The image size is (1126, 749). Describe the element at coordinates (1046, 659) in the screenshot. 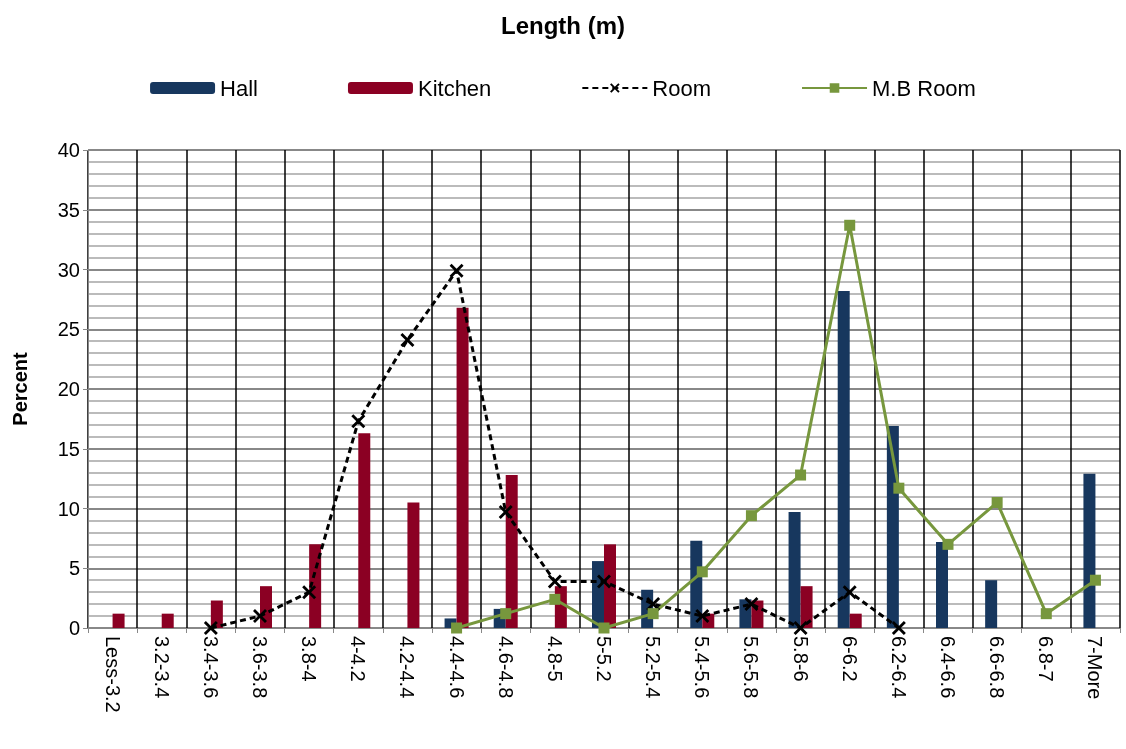

I see `x-tick-label: 6.8-7` at that location.